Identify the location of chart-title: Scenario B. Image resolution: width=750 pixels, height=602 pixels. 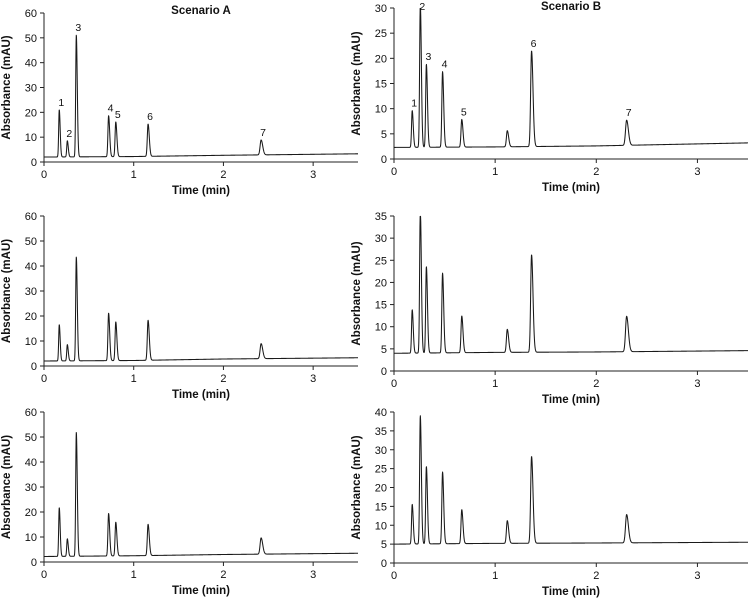
(571, 7).